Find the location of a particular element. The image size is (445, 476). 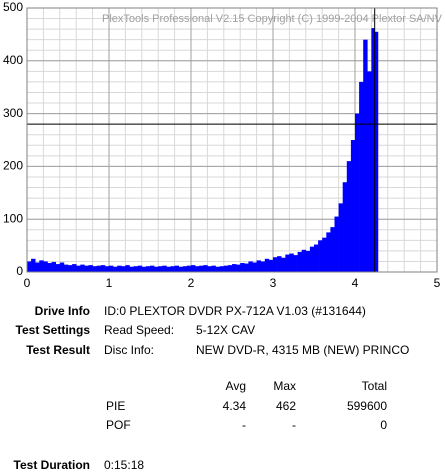

x-tick-label: 3 is located at coordinates (273, 283).